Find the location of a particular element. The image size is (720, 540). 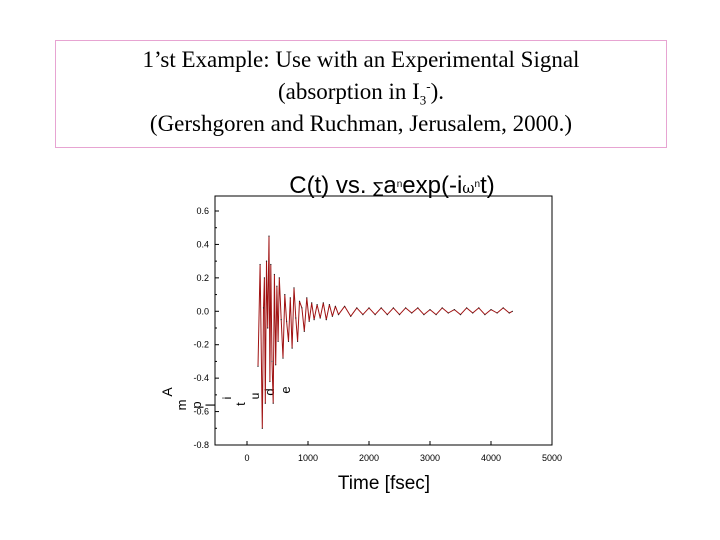

y-tick-label: 0.4 is located at coordinates (202, 244).